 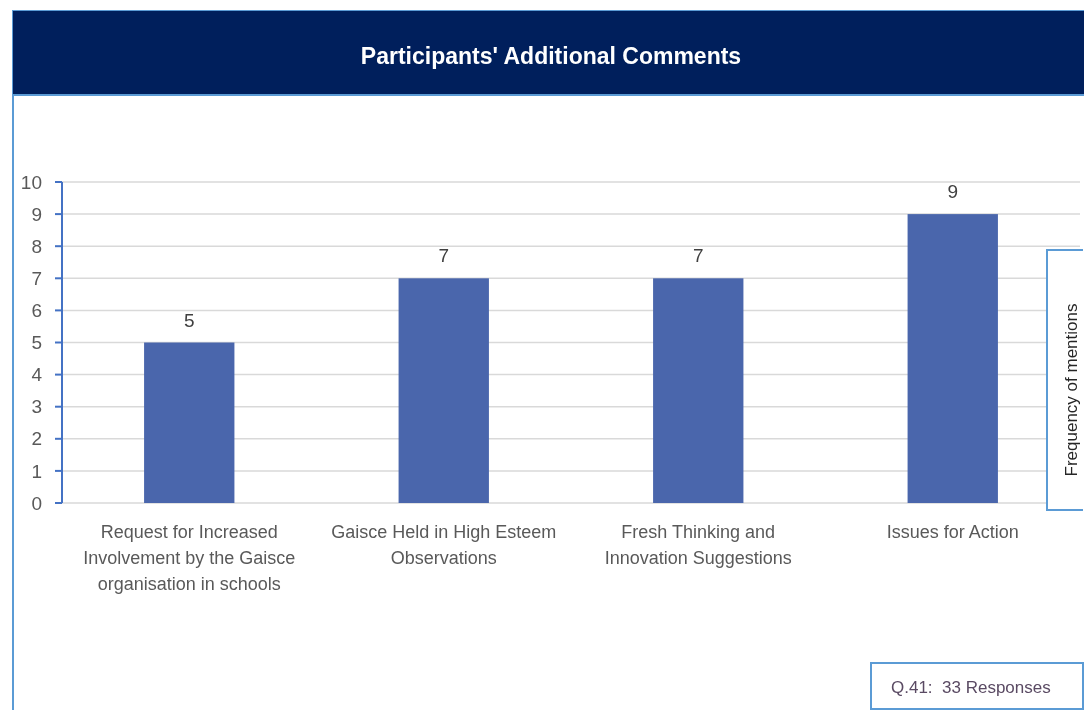 I want to click on y-tick-label: 3, so click(x=36, y=407).